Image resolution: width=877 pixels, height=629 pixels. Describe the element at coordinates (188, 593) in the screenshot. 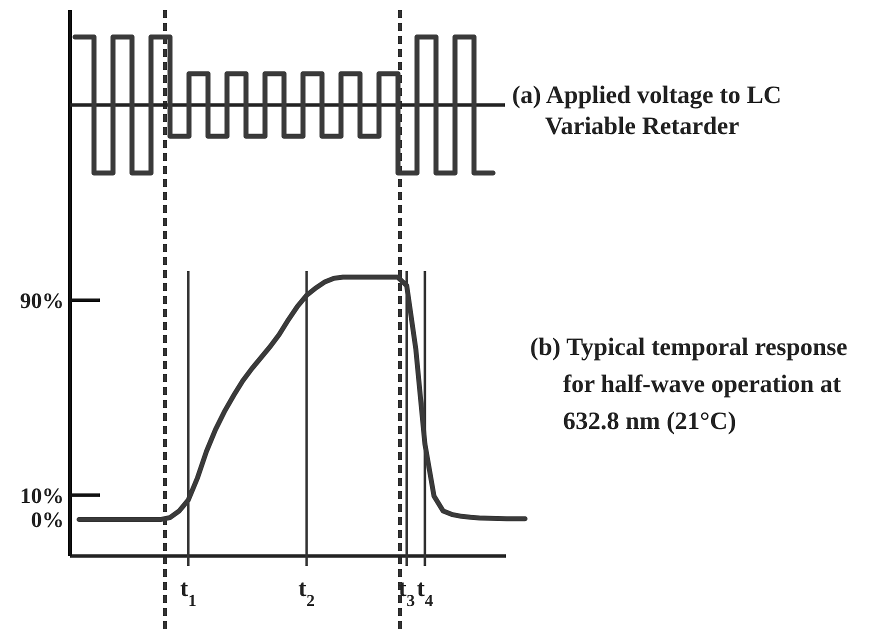

I see `x-tick-label: t$_{1}$` at that location.